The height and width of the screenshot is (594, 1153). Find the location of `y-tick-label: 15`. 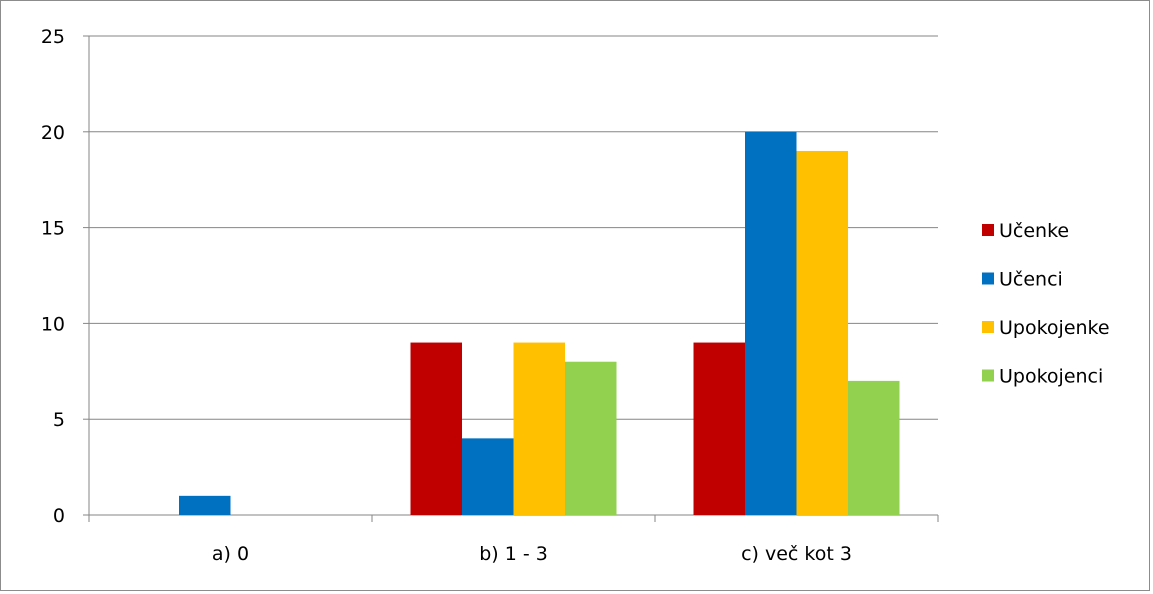

y-tick-label: 15 is located at coordinates (53, 229).